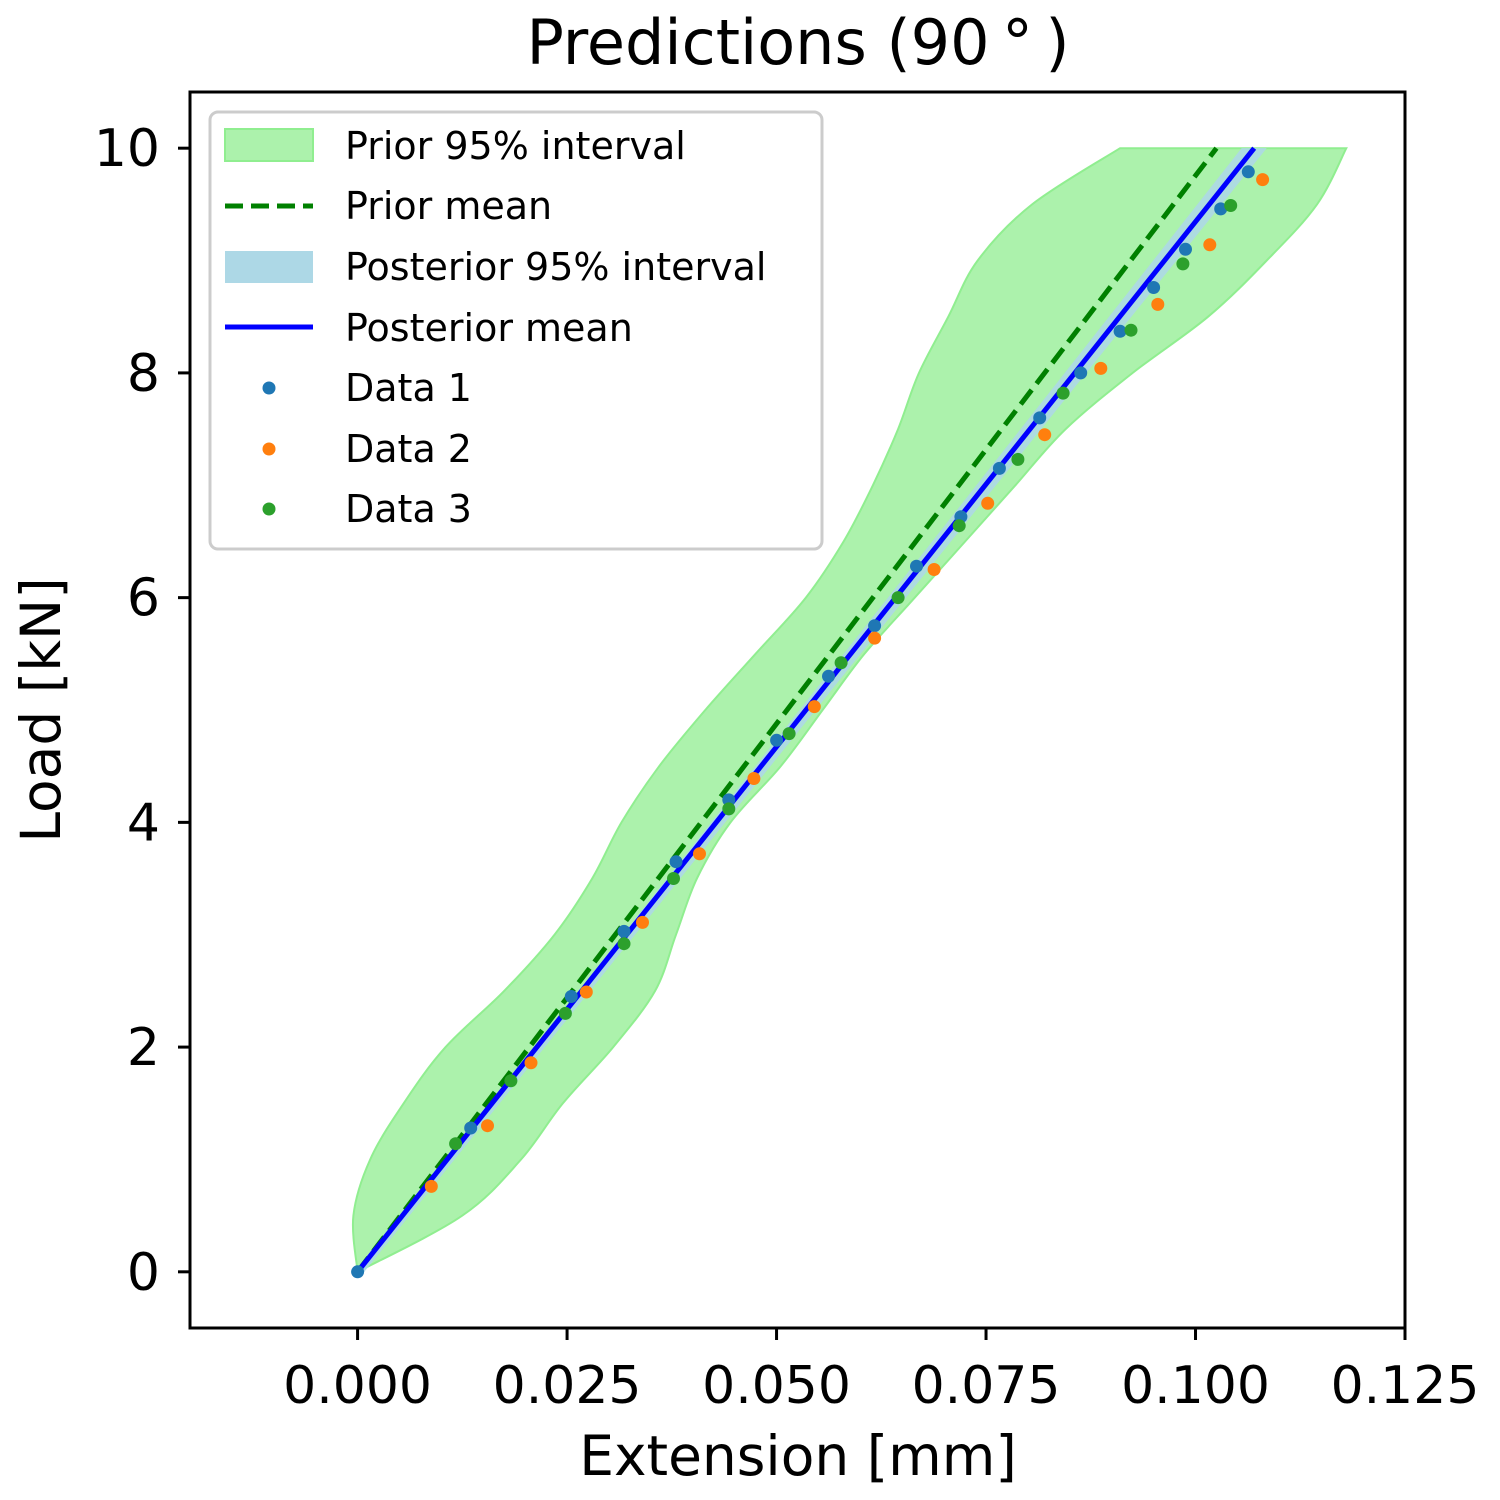 The width and height of the screenshot is (1500, 1500). Describe the element at coordinates (357, 1386) in the screenshot. I see `x-tick-label: 0.000` at that location.